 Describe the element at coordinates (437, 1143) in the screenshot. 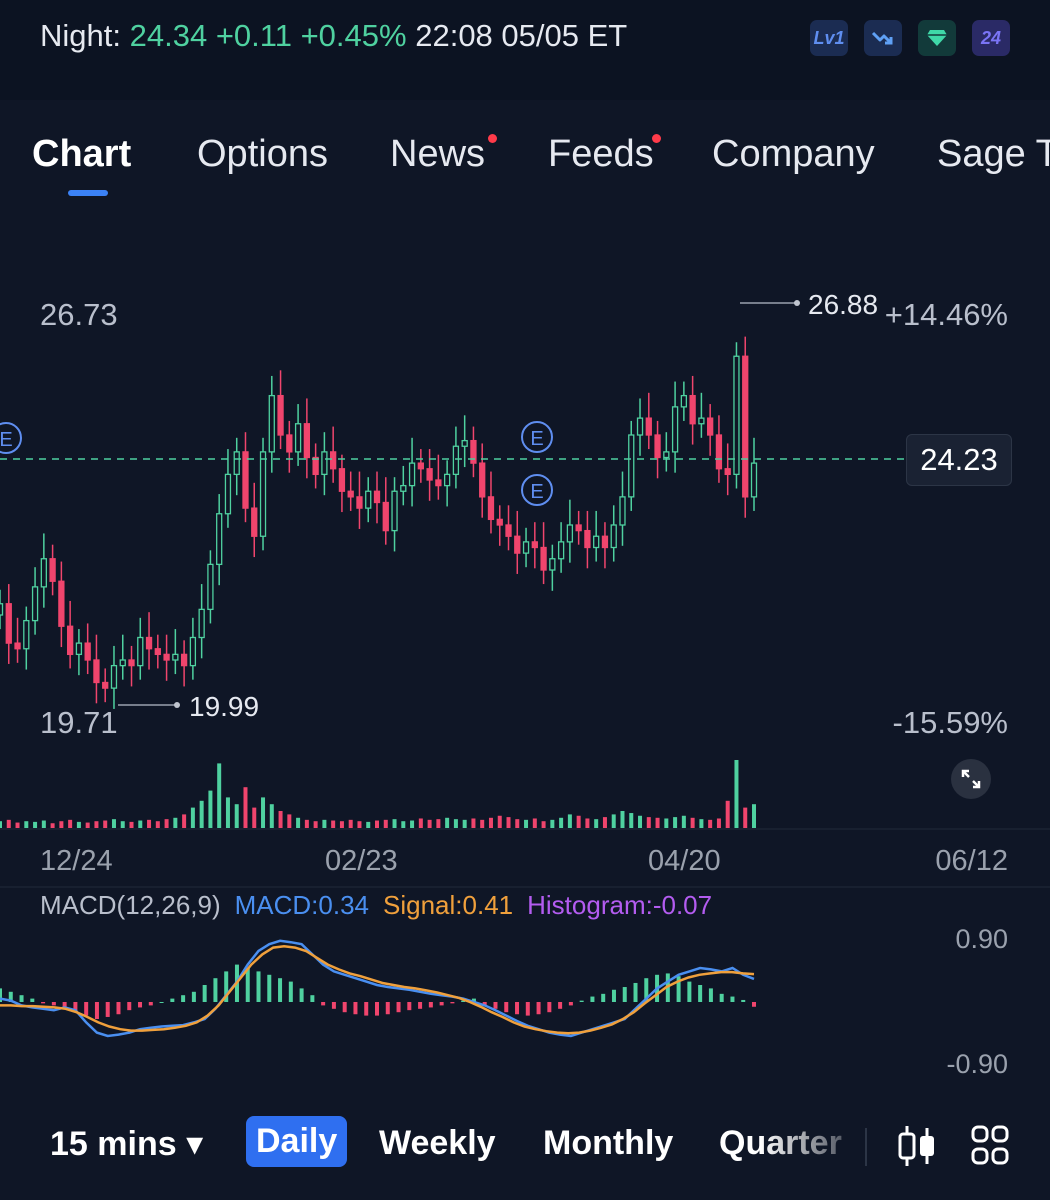

I see `interval-weekly: Weekly` at that location.